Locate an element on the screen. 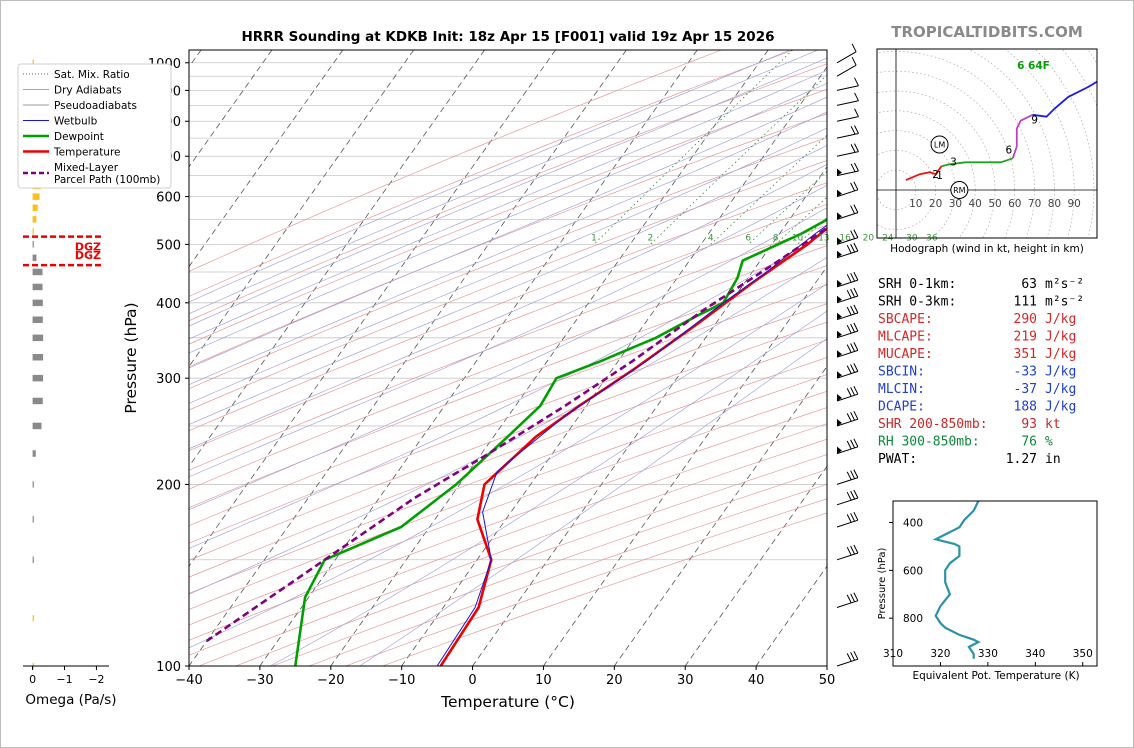 The width and height of the screenshot is (1134, 748). x-tick-label: −30 is located at coordinates (259, 680).